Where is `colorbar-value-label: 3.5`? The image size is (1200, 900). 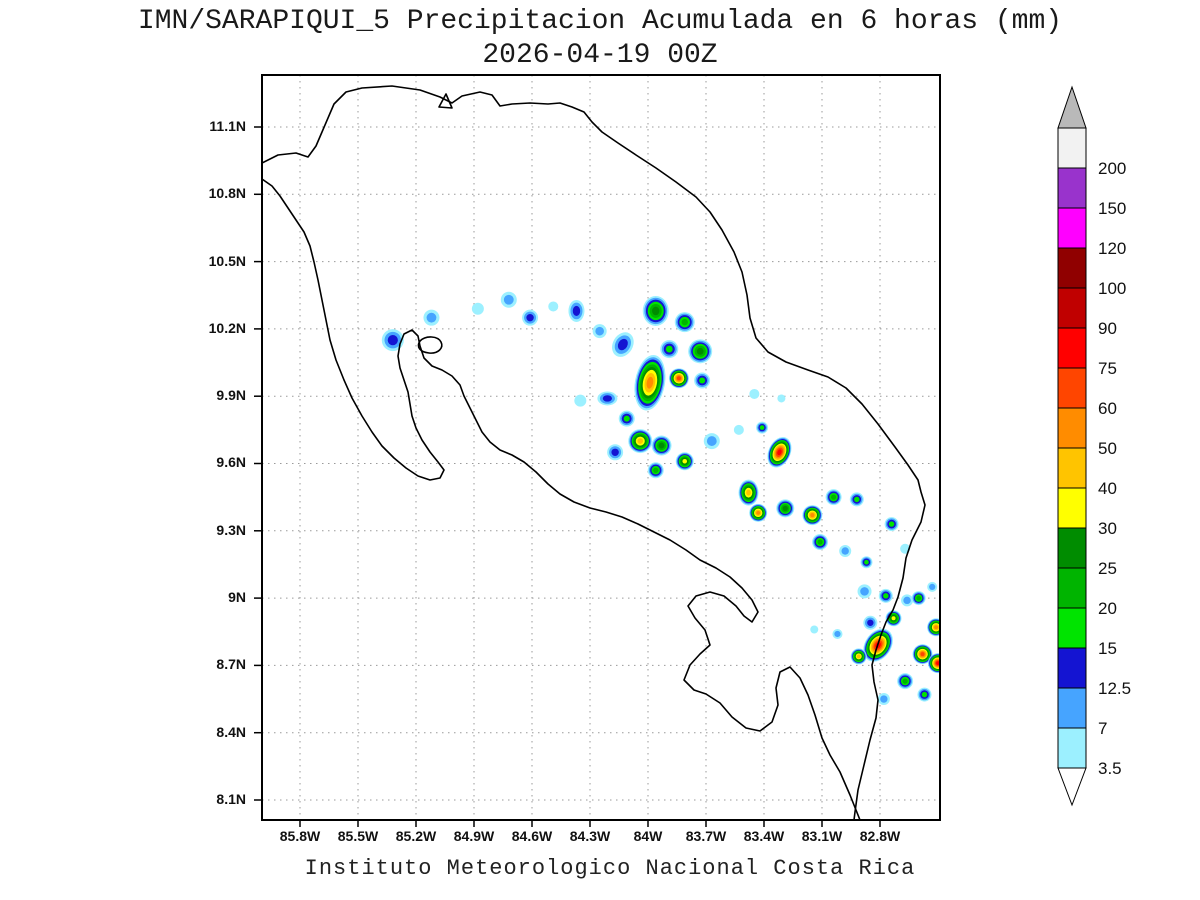 colorbar-value-label: 3.5 is located at coordinates (1110, 768).